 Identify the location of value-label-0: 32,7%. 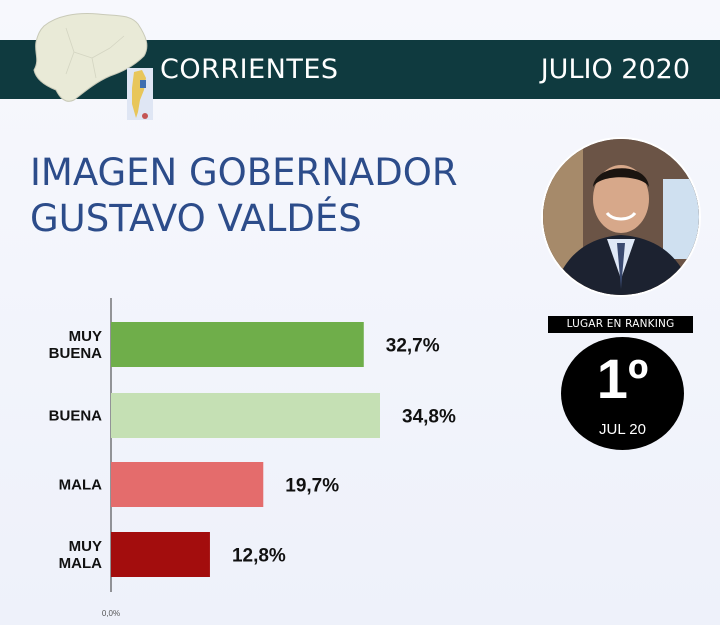
(413, 346).